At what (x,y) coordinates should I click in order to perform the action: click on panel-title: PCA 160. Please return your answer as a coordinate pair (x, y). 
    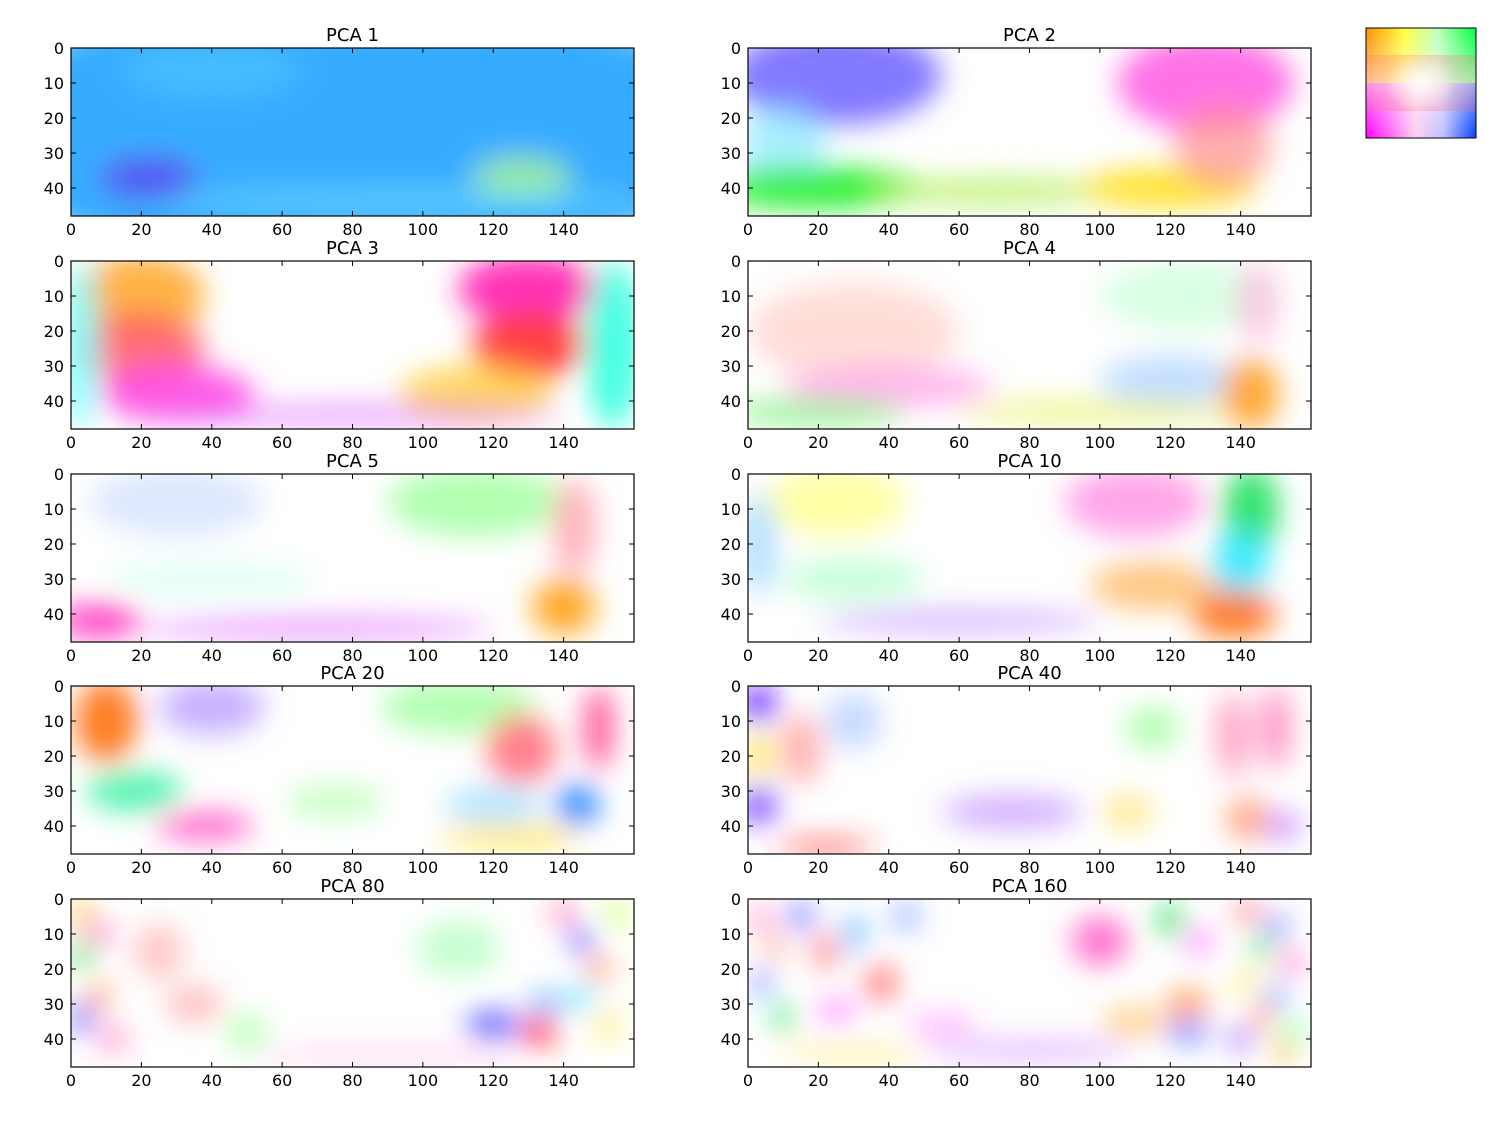
    Looking at the image, I should click on (1030, 886).